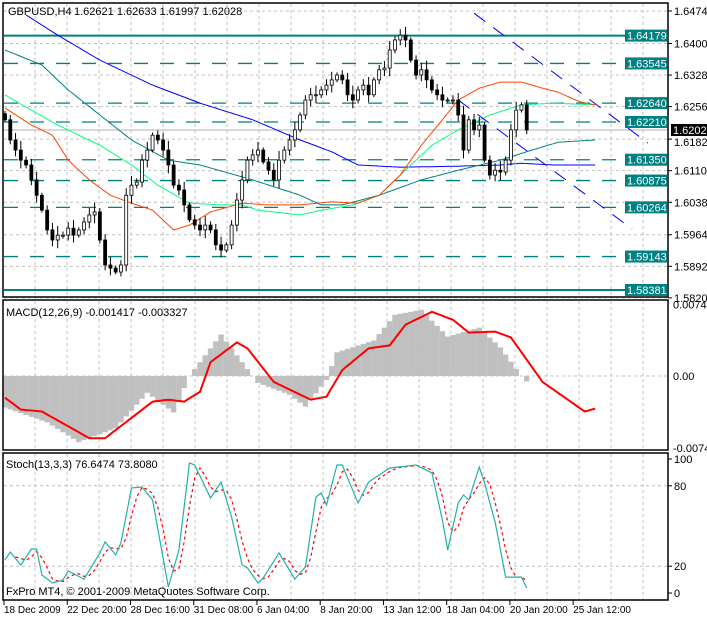  I want to click on time-tick-label: 18 Jan 04:00, so click(476, 610).